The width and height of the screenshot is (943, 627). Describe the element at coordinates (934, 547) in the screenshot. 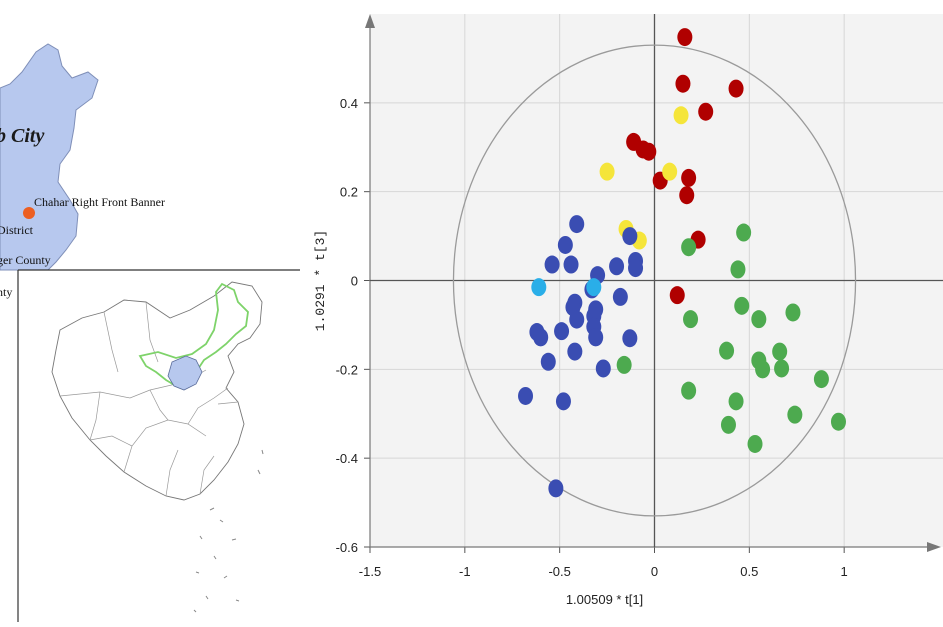

I see `x-axis-arrow` at that location.